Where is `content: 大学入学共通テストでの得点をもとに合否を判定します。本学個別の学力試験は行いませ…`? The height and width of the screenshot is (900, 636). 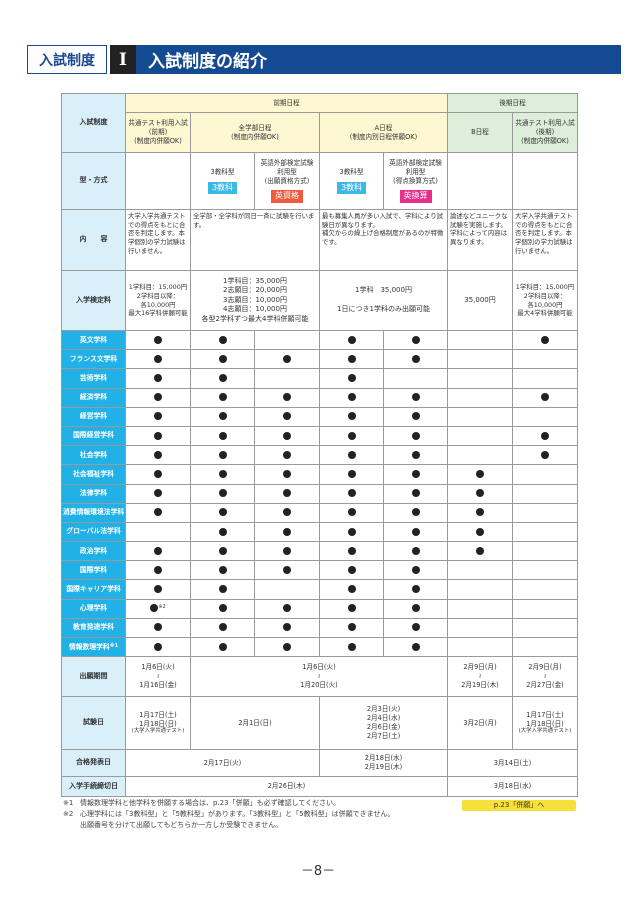
content: 大学入学共通テストでの得点をもとに合否を判定します。本学個別の学力試験は行いませ… is located at coordinates (545, 240).